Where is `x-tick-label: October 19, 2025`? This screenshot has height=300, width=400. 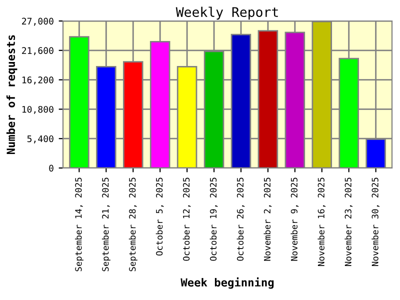
x-tick-label: October 19, 2025 is located at coordinates (214, 219).